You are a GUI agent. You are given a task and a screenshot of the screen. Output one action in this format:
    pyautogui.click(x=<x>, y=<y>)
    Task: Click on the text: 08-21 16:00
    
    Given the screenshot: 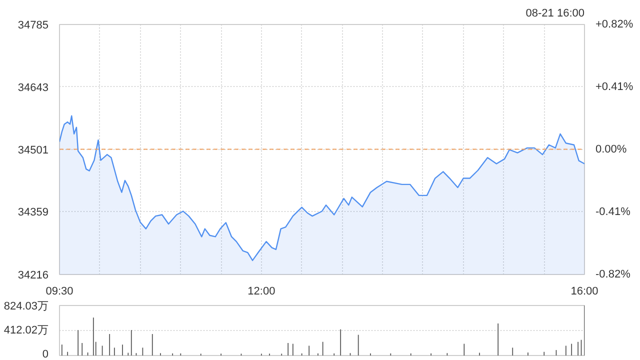 What is the action you would take?
    pyautogui.click(x=555, y=14)
    